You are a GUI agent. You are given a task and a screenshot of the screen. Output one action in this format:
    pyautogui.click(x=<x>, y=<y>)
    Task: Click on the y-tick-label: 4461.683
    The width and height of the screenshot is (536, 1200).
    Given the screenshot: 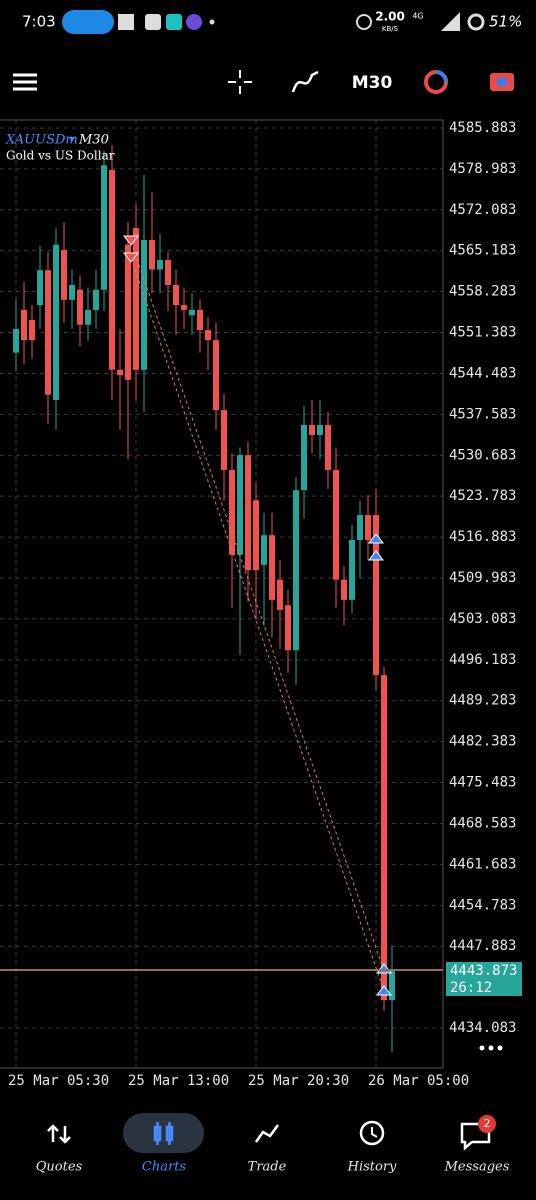 What is the action you would take?
    pyautogui.click(x=482, y=864)
    